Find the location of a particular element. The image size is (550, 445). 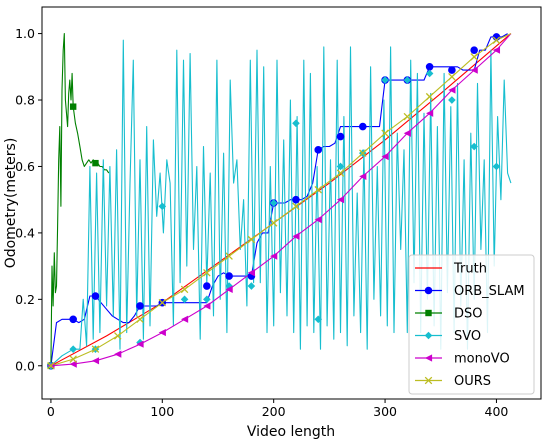

legend-box is located at coordinates (471, 324).